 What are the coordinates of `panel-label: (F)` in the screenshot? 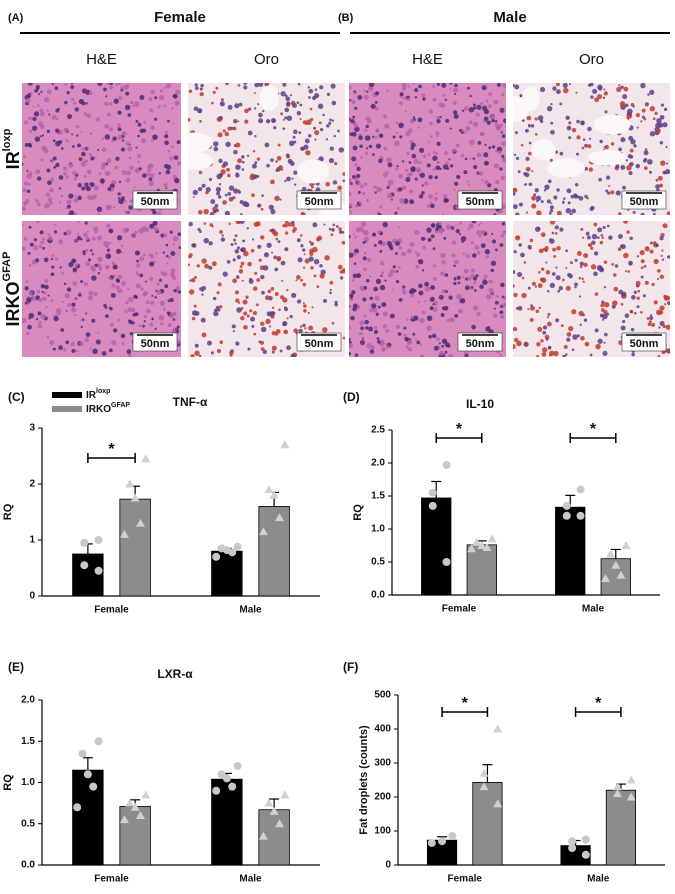 It's located at (350, 667).